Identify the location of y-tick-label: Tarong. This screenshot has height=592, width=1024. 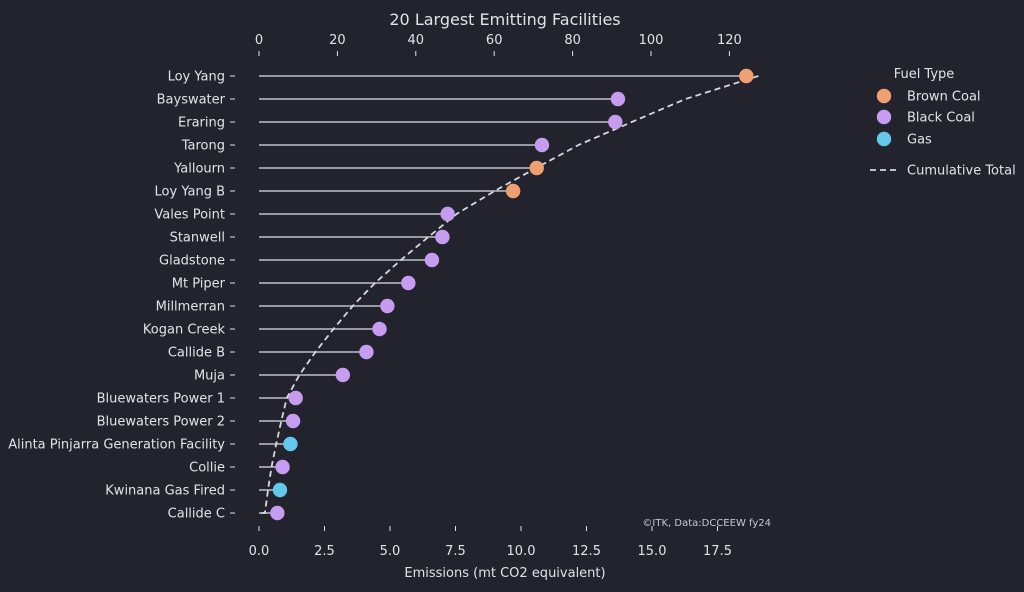
(203, 146).